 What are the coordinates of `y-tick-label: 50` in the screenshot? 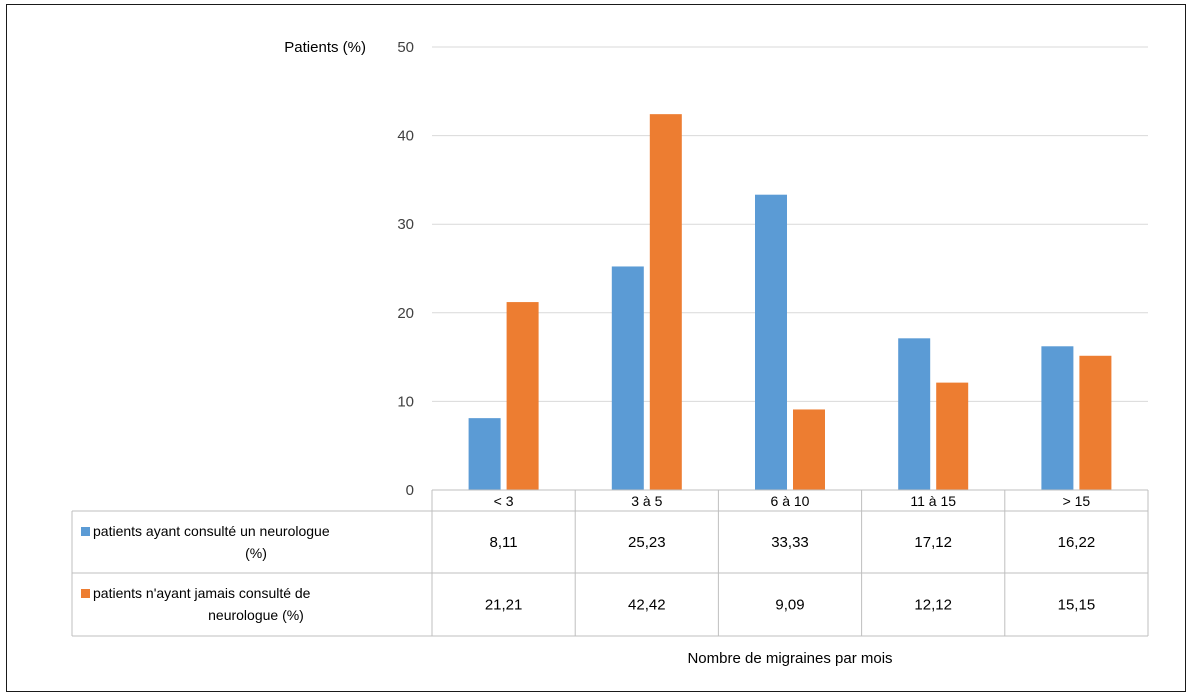 It's located at (405, 47).